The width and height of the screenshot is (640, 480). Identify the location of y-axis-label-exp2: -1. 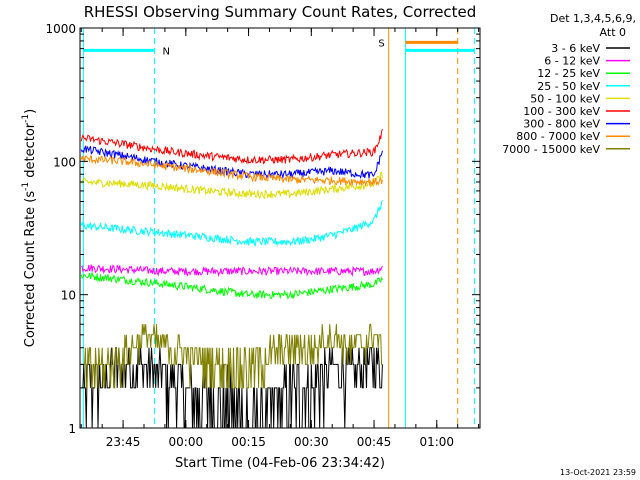
(26, 118).